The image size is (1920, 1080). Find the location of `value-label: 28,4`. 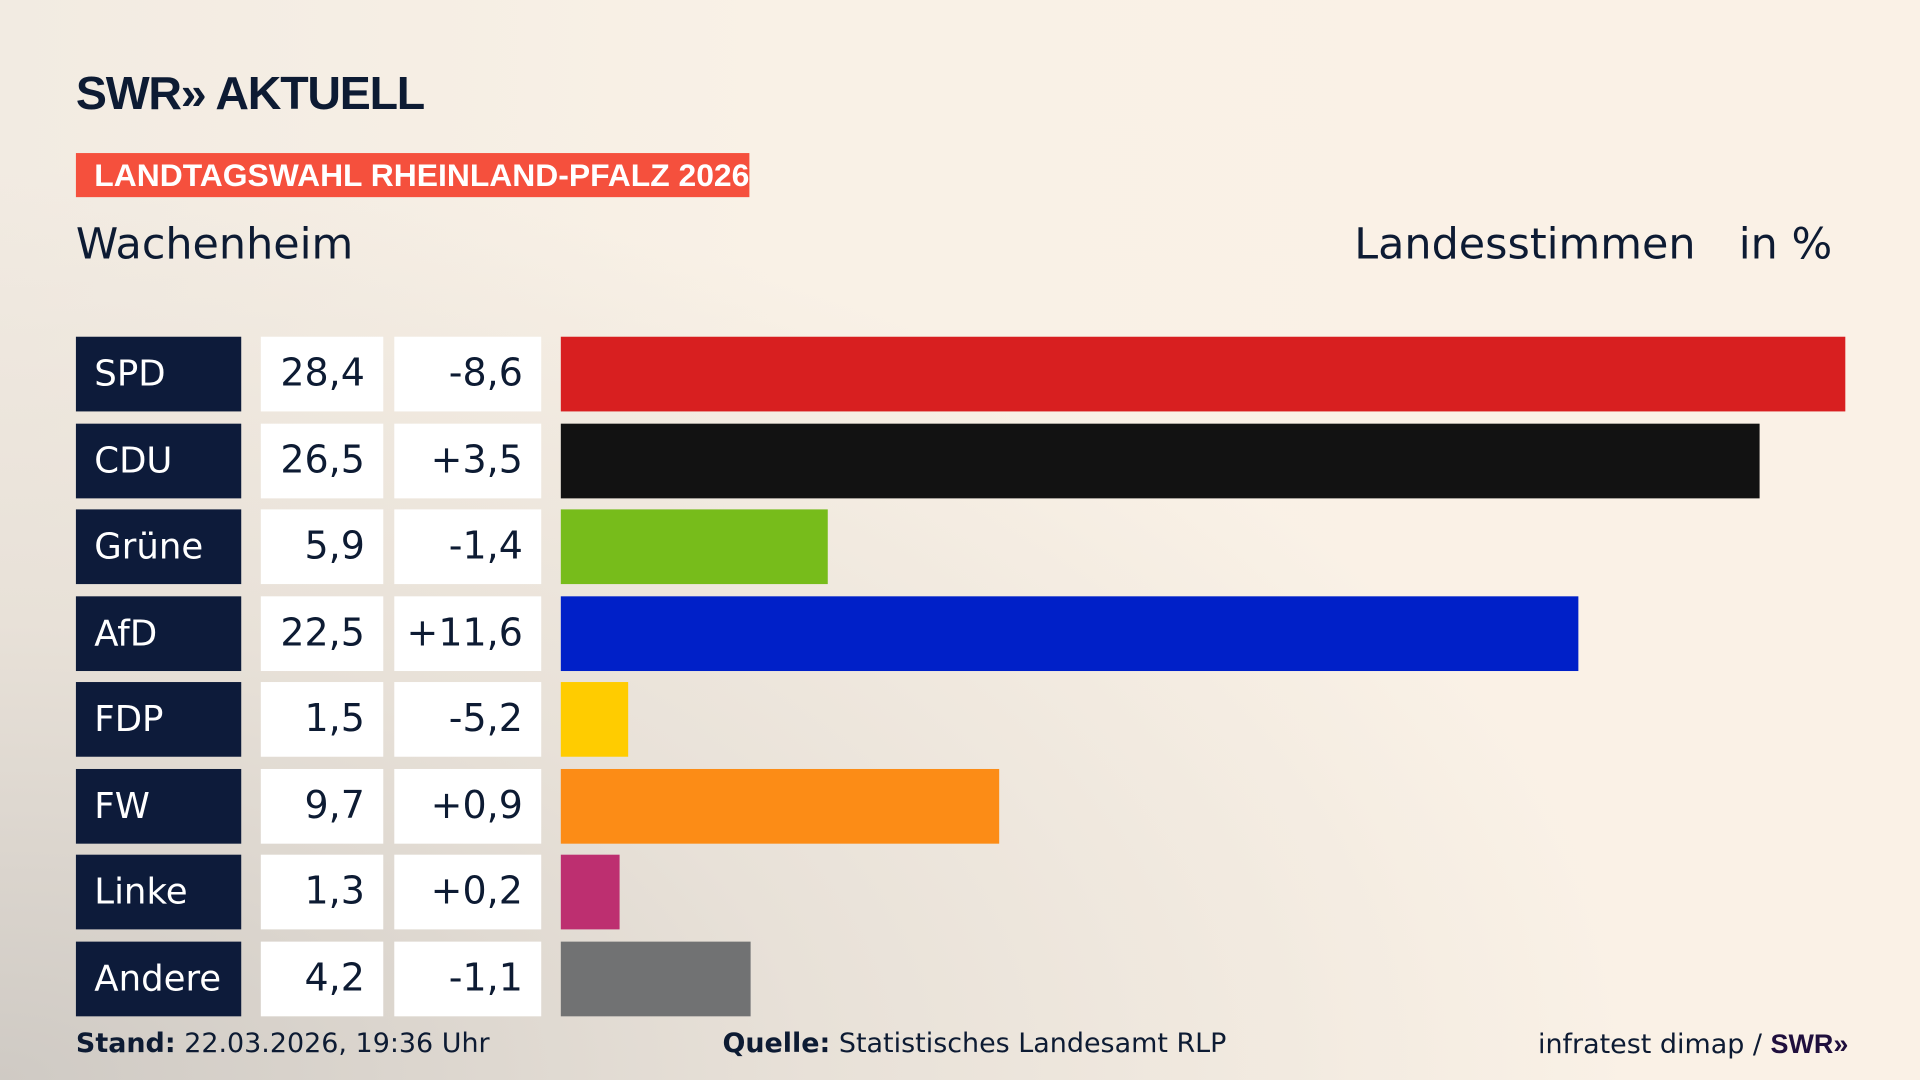

value-label: 28,4 is located at coordinates (322, 374).